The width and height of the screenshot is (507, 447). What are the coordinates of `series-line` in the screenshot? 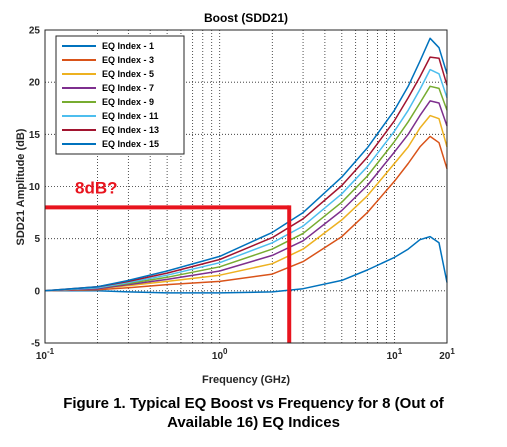 It's located at (246, 264).